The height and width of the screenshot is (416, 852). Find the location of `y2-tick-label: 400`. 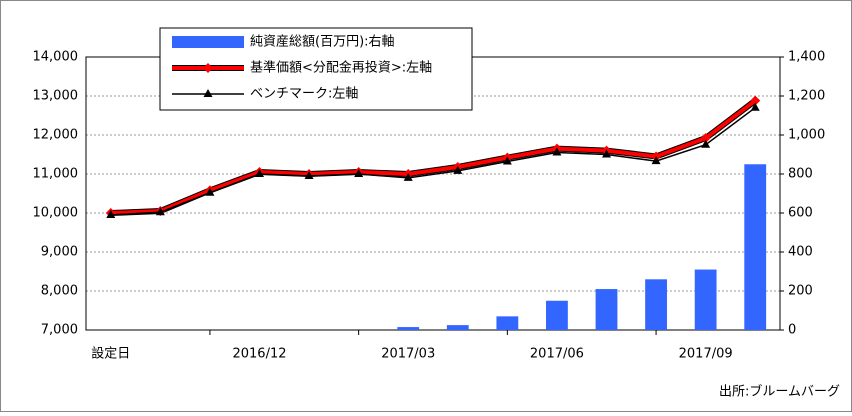

y2-tick-label: 400 is located at coordinates (800, 252).